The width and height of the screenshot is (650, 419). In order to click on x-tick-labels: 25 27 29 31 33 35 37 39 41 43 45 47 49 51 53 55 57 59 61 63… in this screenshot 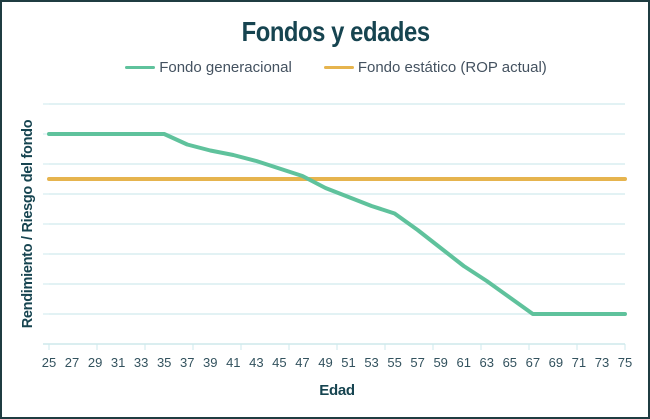, I will do `click(337, 362)`.